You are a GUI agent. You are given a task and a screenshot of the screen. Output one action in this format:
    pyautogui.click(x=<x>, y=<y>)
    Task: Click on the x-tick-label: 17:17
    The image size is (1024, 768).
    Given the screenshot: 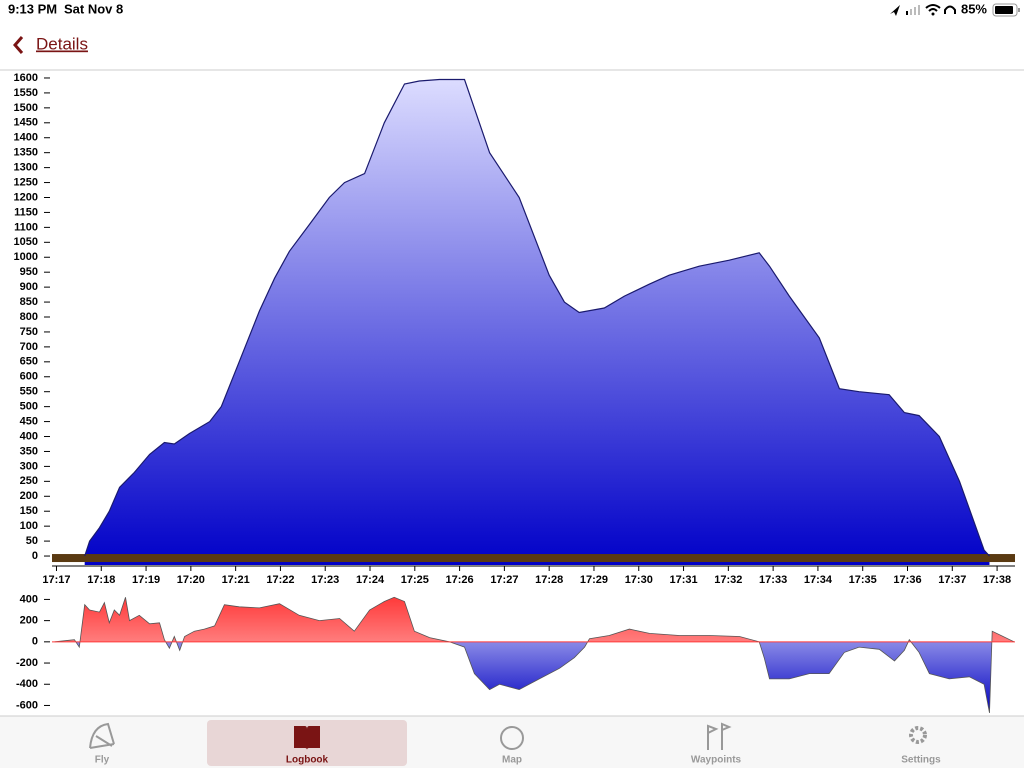 What is the action you would take?
    pyautogui.click(x=56, y=580)
    